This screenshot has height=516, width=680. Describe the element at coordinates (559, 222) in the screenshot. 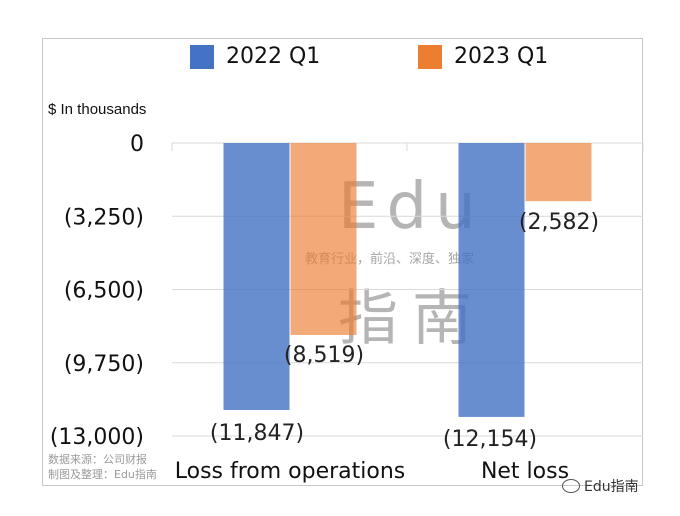

I see `data-label: (2,582)` at that location.